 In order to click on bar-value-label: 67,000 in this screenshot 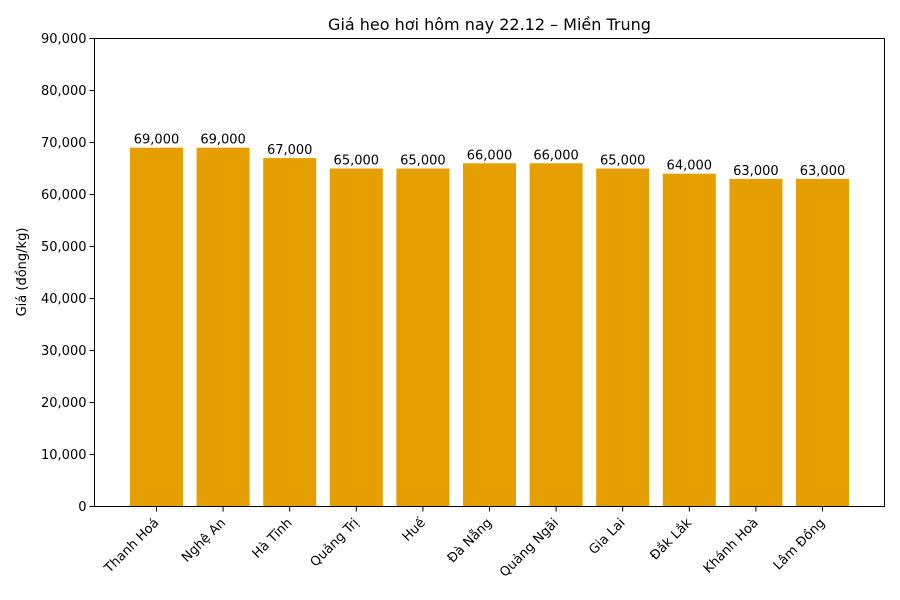, I will do `click(290, 150)`.